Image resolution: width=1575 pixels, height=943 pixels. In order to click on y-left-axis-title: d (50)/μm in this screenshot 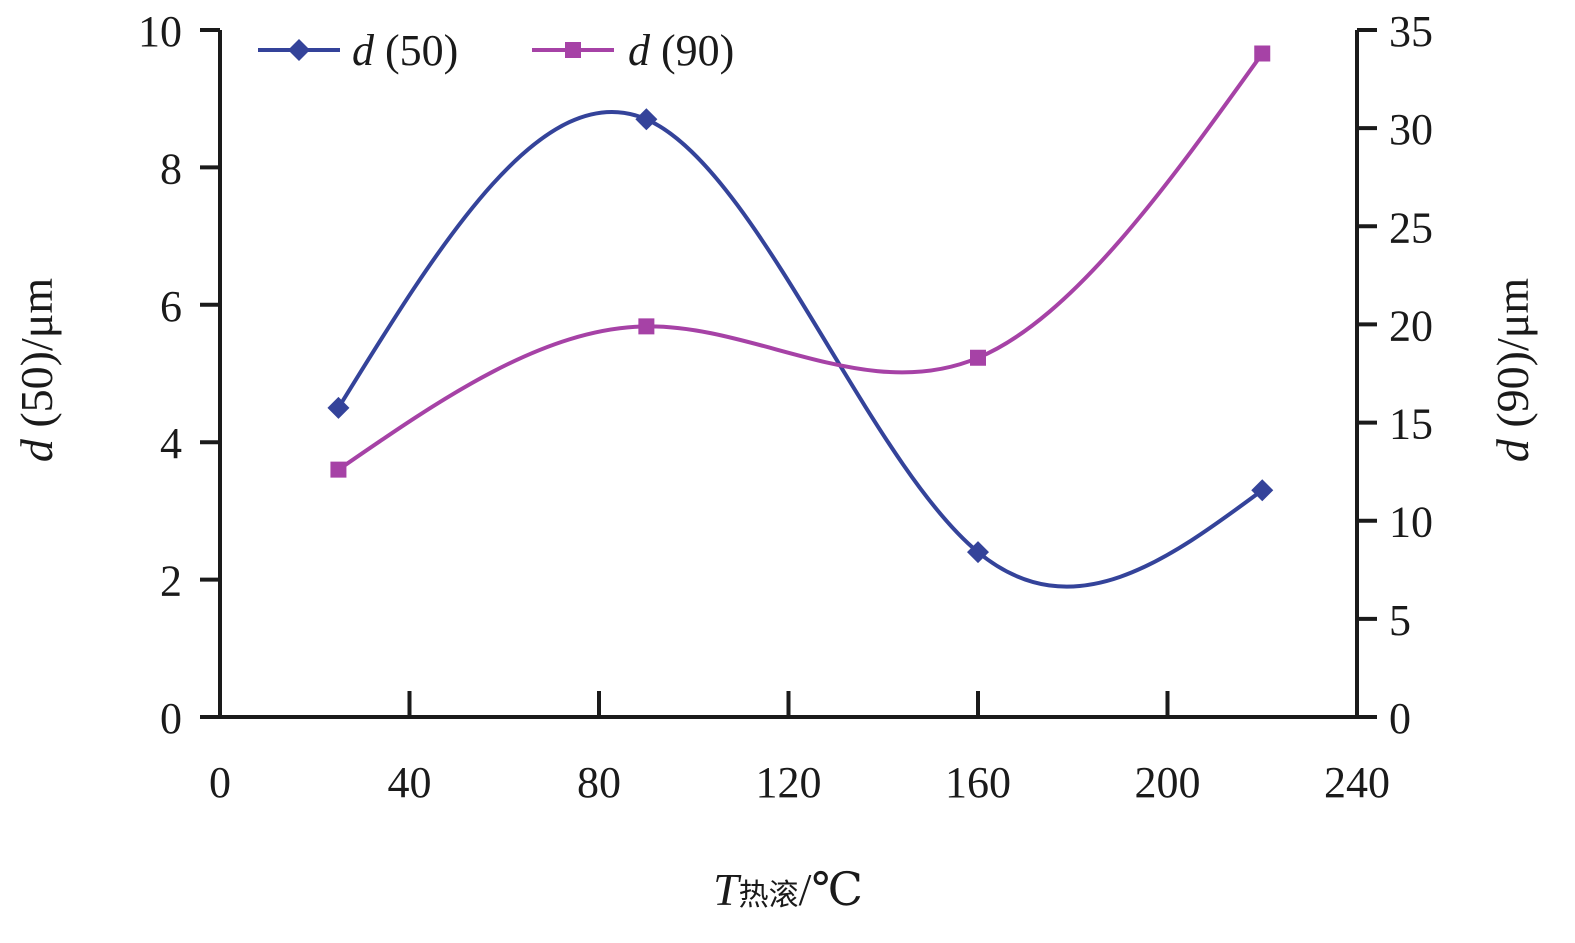, I will do `click(36, 370)`.